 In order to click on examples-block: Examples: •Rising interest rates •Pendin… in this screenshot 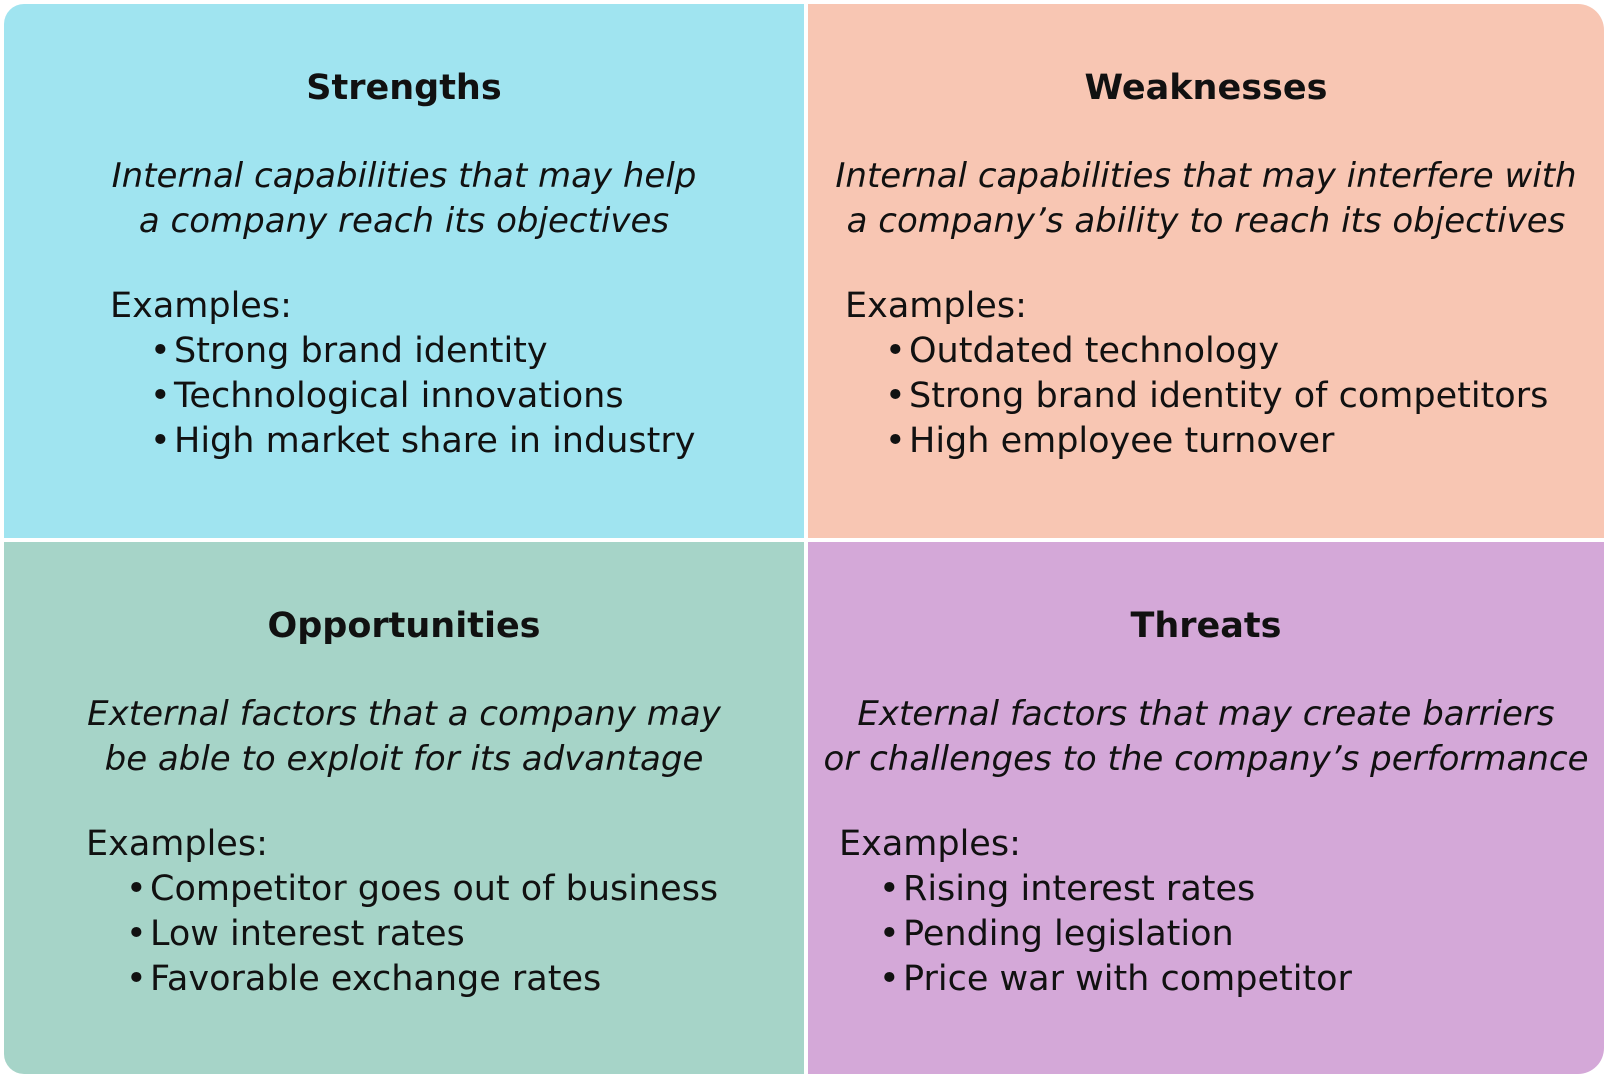, I will do `click(1095, 912)`.